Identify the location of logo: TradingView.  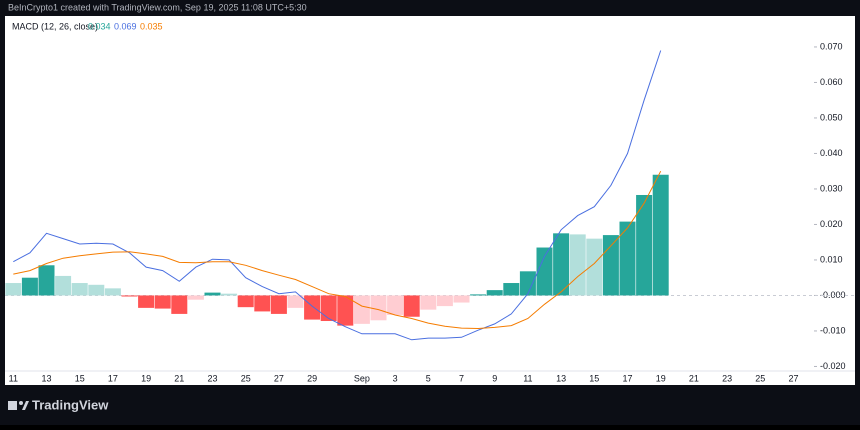
(58, 404).